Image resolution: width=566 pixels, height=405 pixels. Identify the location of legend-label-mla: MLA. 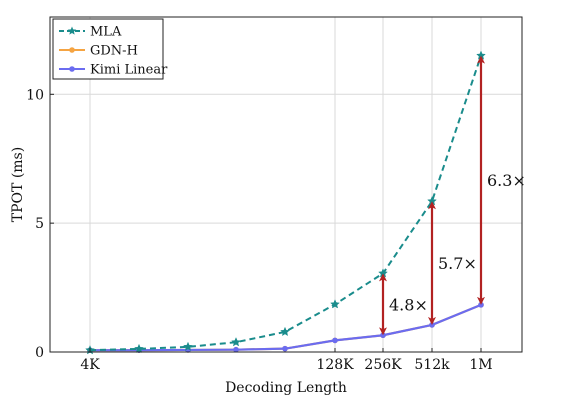
(106, 32).